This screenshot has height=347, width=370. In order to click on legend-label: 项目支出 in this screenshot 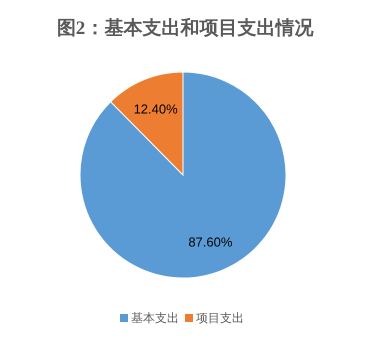, I will do `click(220, 318)`.